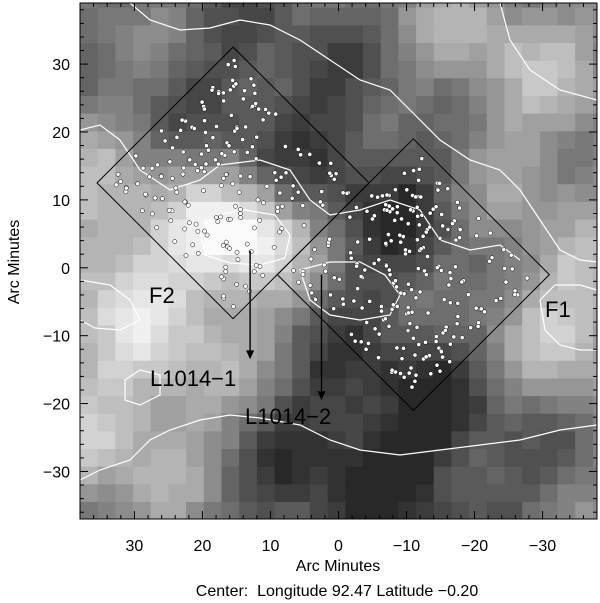 The width and height of the screenshot is (600, 603). What do you see at coordinates (193, 378) in the screenshot?
I see `cloud-label-l1014-1: L1014−1` at bounding box center [193, 378].